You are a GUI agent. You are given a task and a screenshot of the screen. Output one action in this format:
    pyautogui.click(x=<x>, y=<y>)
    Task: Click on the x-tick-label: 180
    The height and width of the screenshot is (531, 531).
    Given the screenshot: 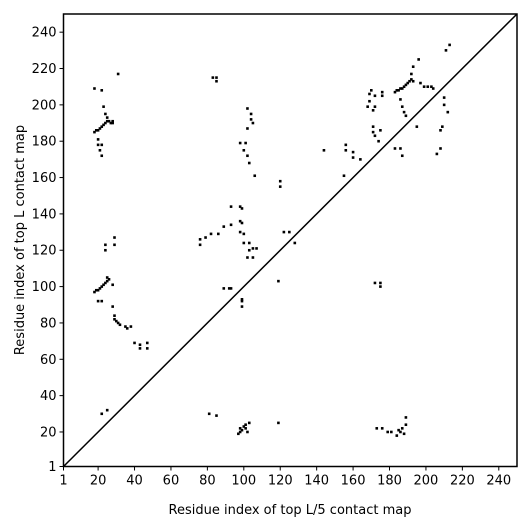 What is the action you would take?
    pyautogui.click(x=389, y=481)
    